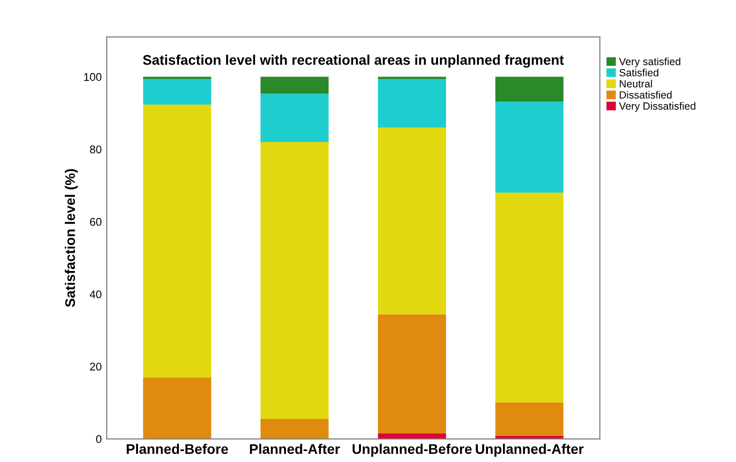  I want to click on y-tick-label: 40, so click(96, 294).